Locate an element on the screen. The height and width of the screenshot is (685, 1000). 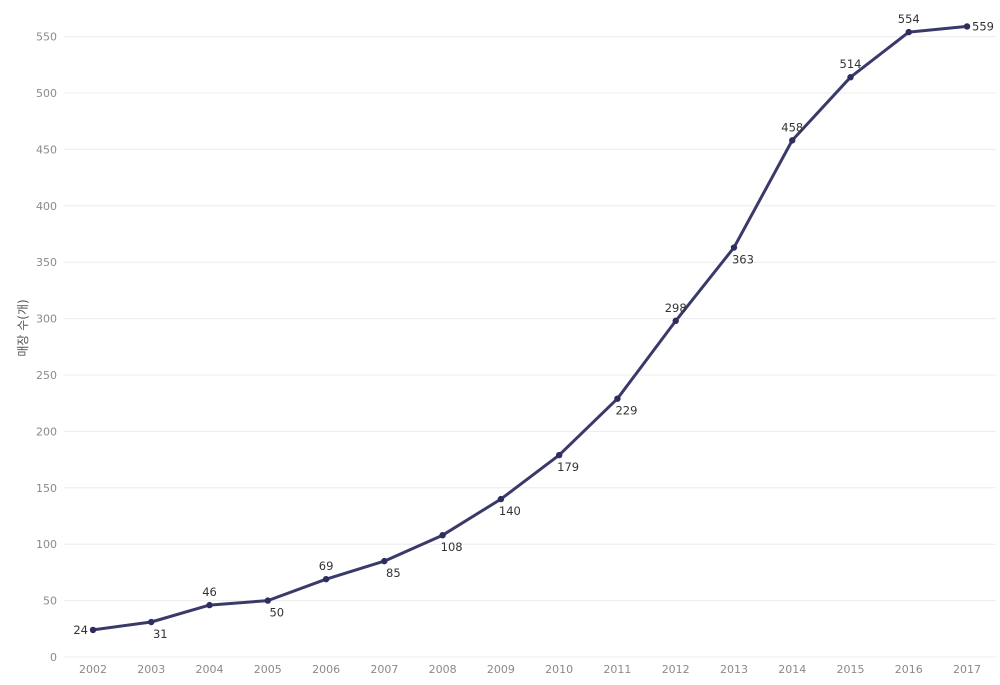
data-label: 559 is located at coordinates (983, 26).